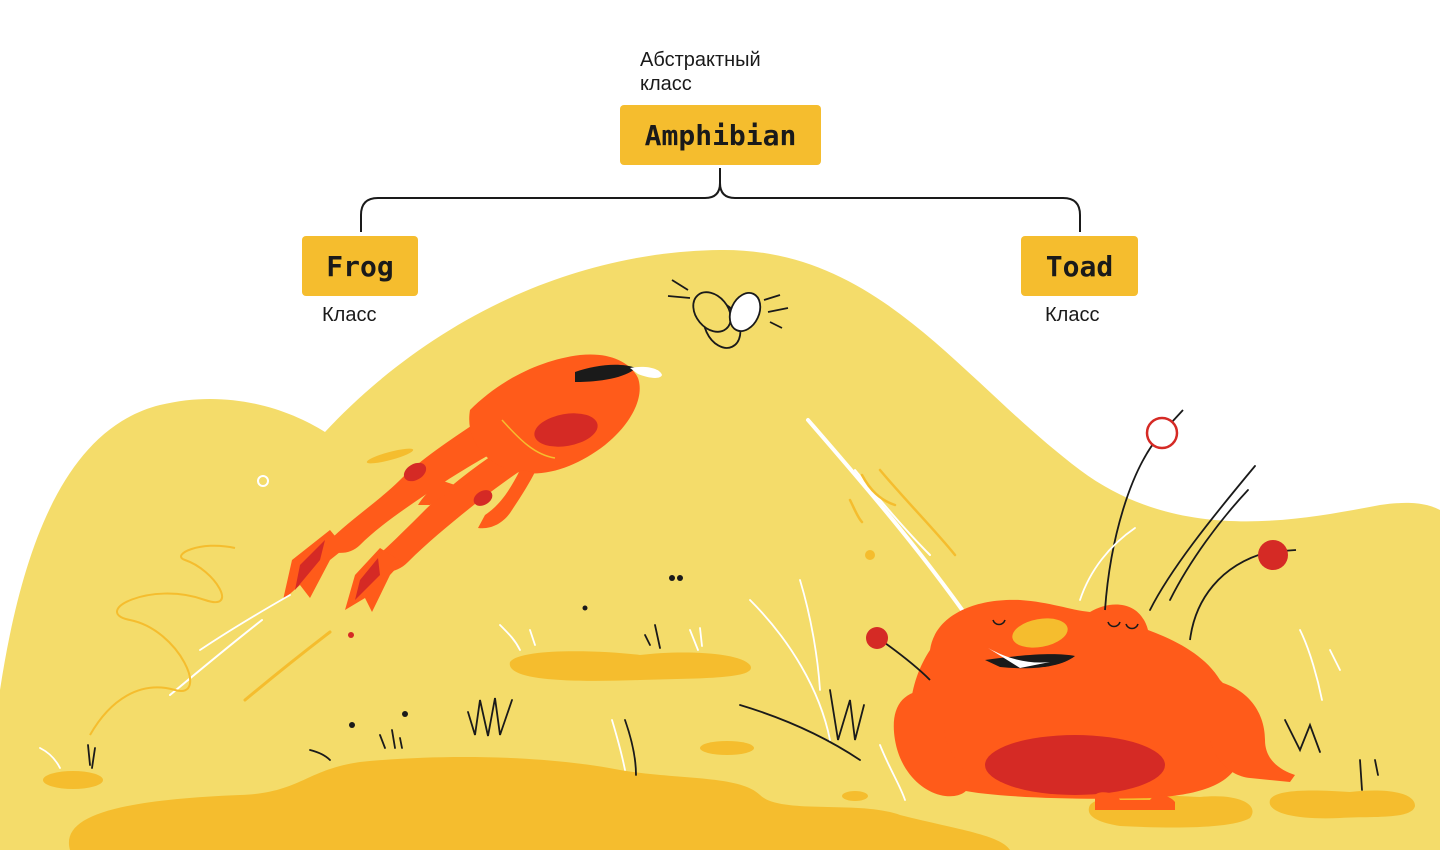  What do you see at coordinates (1094, 704) in the screenshot?
I see `sitting-toad` at bounding box center [1094, 704].